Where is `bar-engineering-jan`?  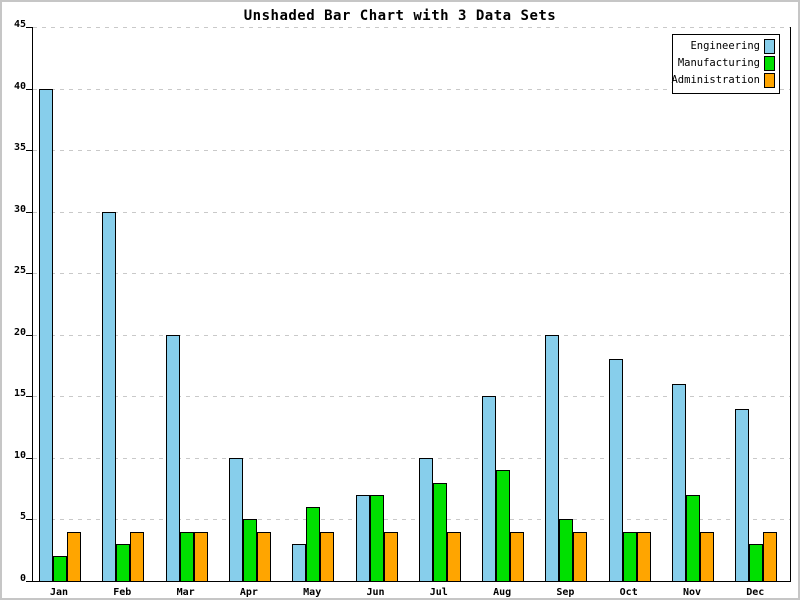 bar-engineering-jan is located at coordinates (46, 335).